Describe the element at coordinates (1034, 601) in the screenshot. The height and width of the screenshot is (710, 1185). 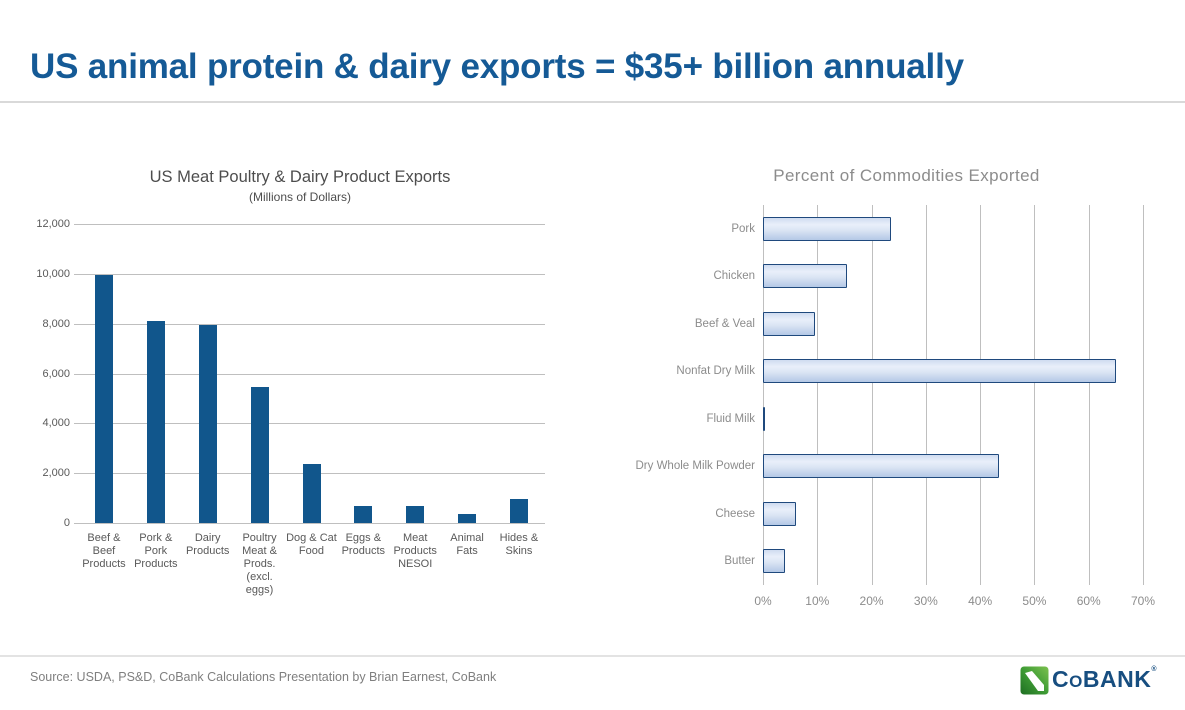
I see `x-axis-tick-label: 50%` at that location.